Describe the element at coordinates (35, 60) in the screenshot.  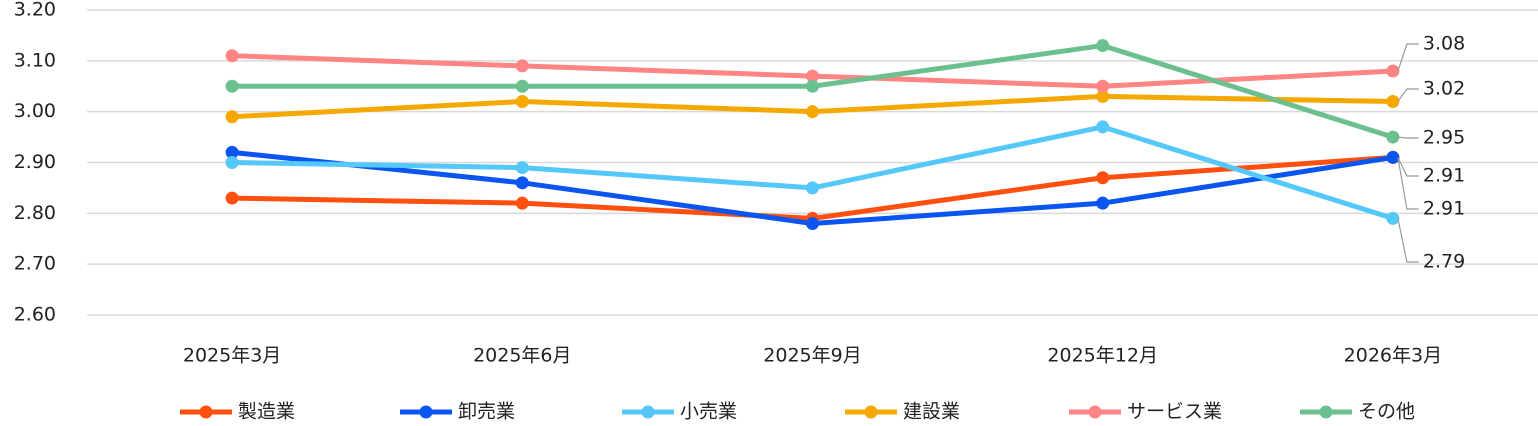
I see `y-tick-label: 3.10` at that location.